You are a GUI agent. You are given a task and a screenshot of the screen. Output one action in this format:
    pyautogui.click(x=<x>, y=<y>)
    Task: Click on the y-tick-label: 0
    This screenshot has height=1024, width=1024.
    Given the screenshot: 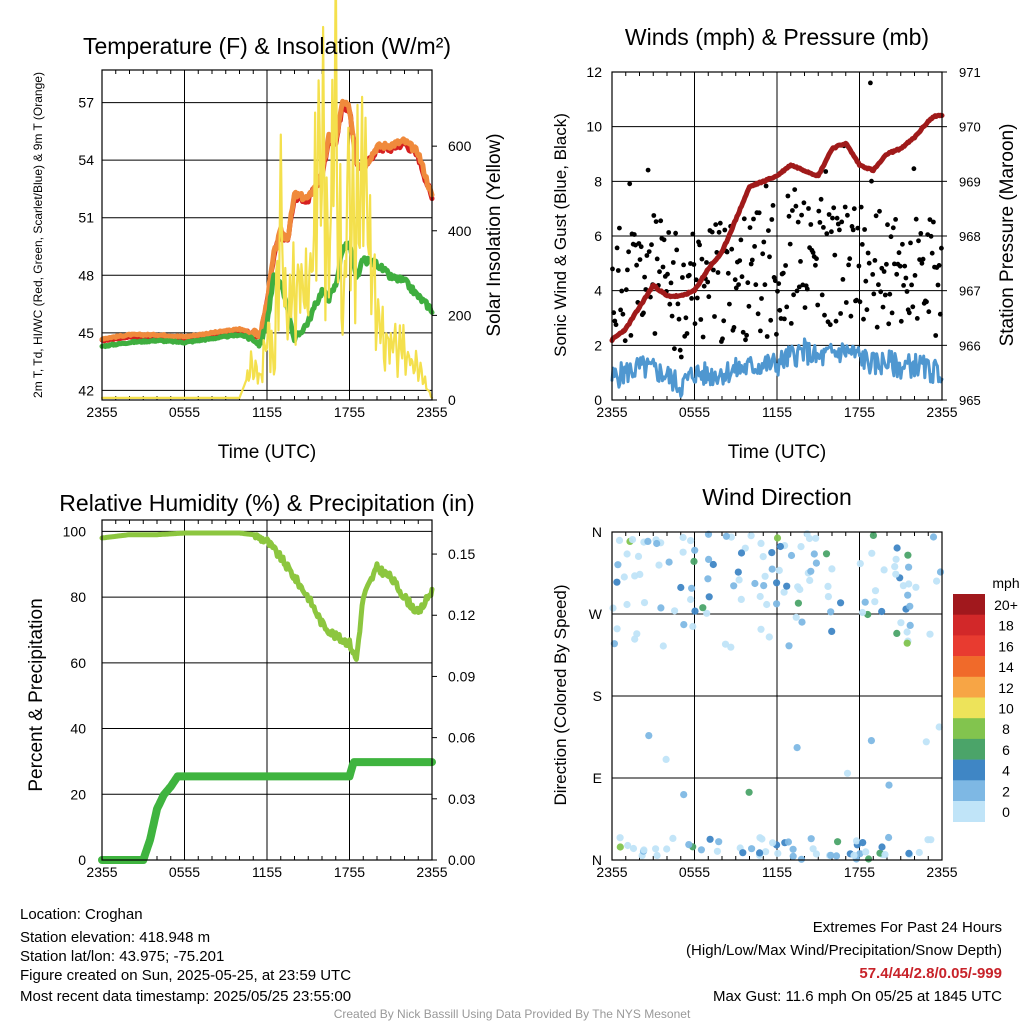 What is the action you would take?
    pyautogui.click(x=598, y=400)
    